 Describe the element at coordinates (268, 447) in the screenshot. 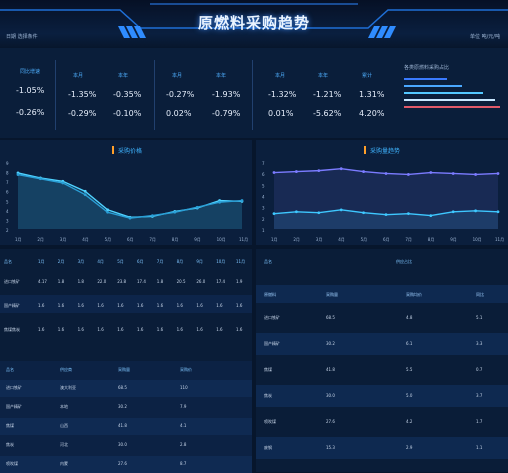

I see `table-cell: 废钢` at that location.